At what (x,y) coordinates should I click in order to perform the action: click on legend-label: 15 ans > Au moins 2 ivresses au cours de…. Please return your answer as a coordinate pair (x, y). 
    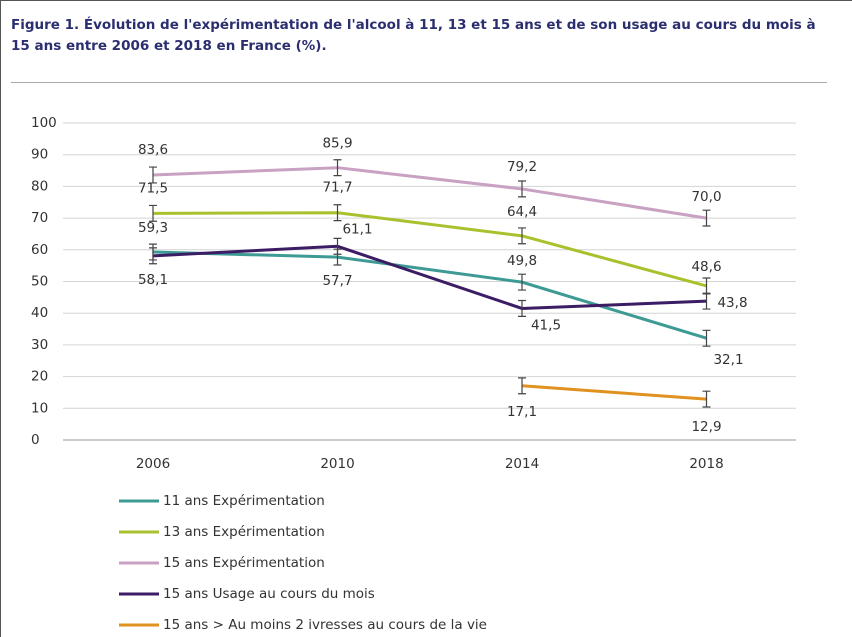
    Looking at the image, I should click on (325, 625).